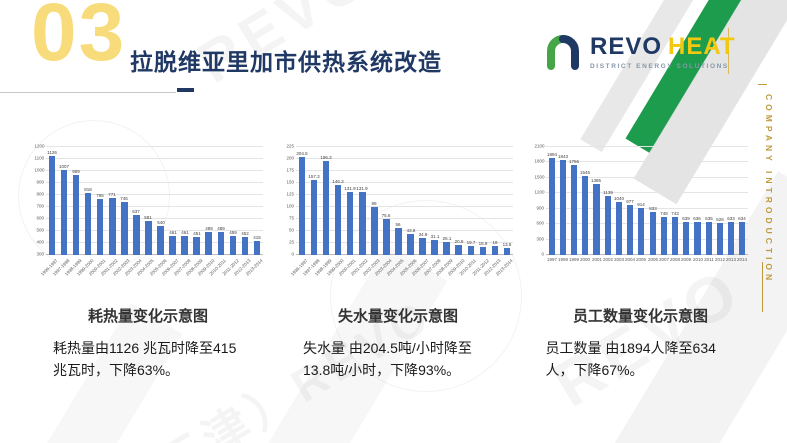  Describe the element at coordinates (652, 259) in the screenshot. I see `x-axis-tick: 2006` at that location.